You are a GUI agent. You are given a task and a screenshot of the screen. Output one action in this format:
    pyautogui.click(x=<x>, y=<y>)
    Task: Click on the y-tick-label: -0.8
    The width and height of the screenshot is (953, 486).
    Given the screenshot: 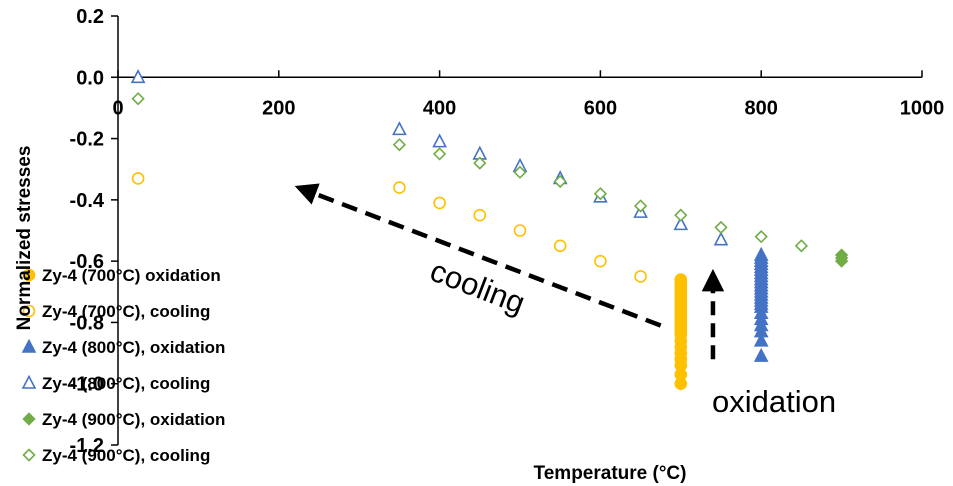 What is the action you would take?
    pyautogui.click(x=87, y=323)
    